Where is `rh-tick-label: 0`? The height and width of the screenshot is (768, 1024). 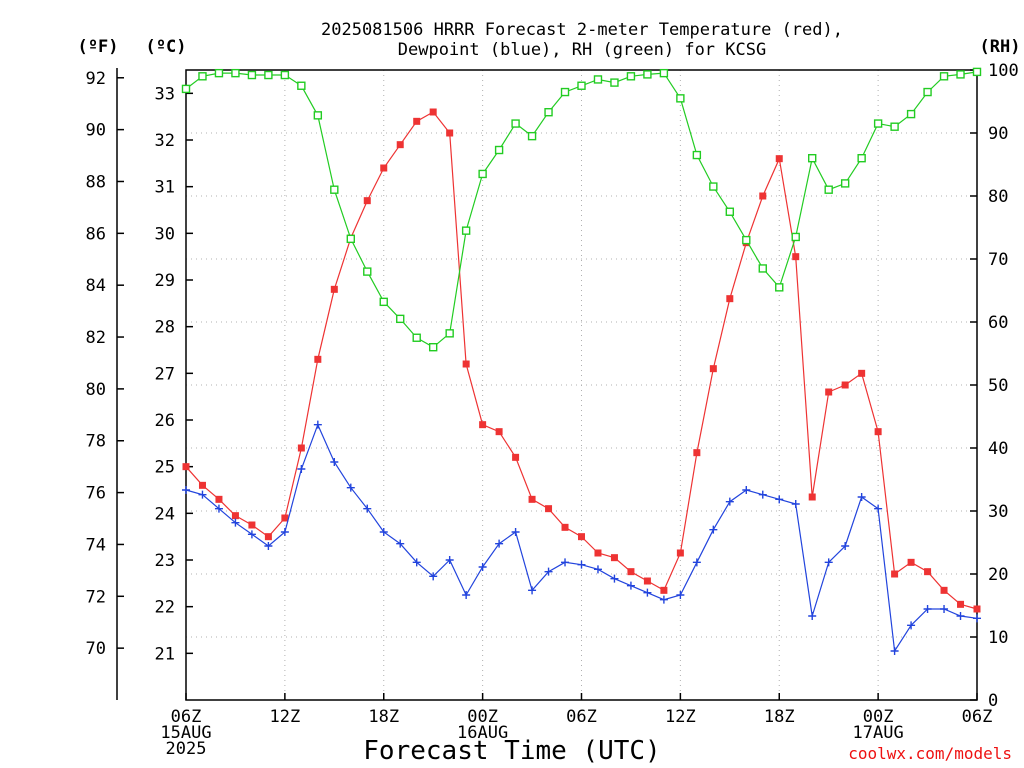
rh-tick-label: 0 is located at coordinates (993, 701).